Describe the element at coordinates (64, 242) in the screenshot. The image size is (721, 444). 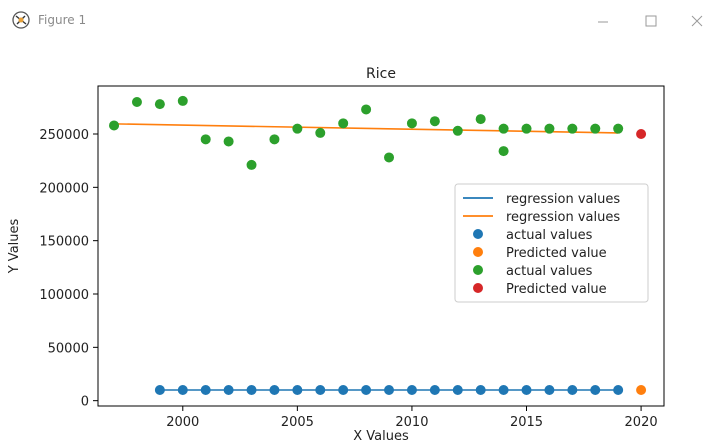
I see `y-tick-label: 150000` at that location.